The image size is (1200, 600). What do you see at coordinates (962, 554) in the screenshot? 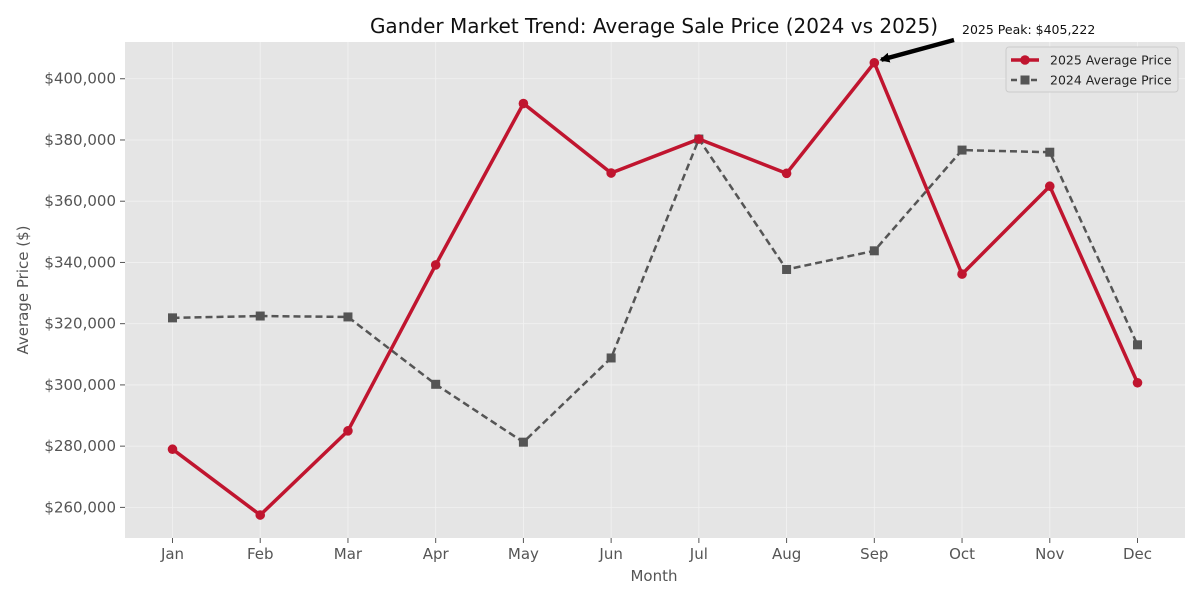
I see `x-tick-label: Oct` at bounding box center [962, 554].